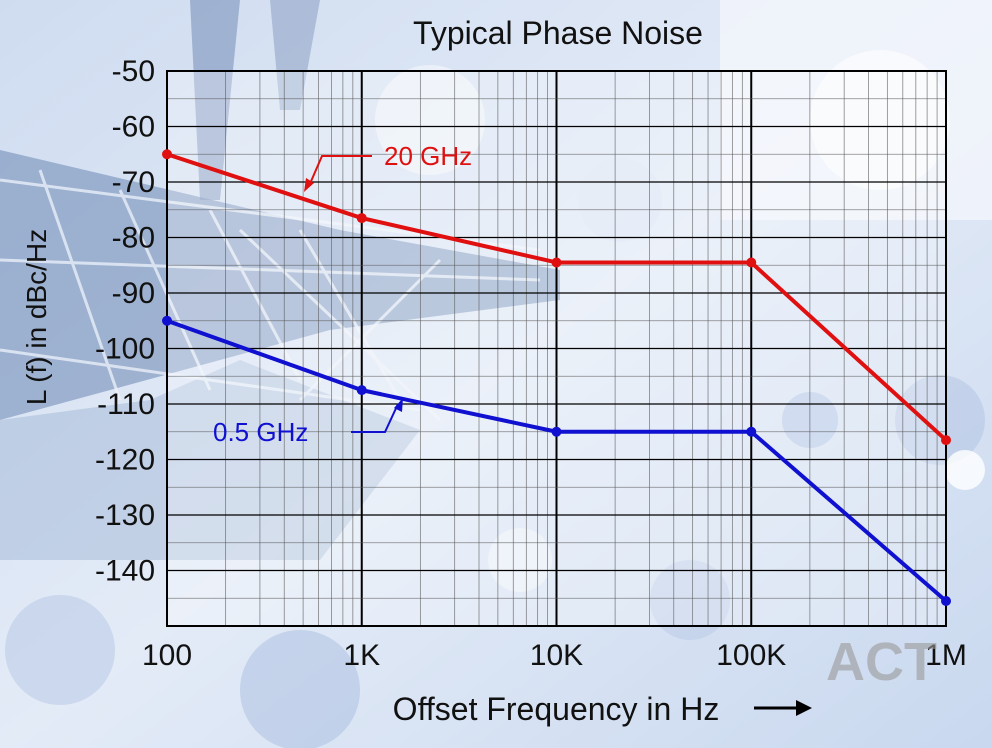  What do you see at coordinates (260, 432) in the screenshot?
I see `series-label-05ghz: 0.5 GHz` at bounding box center [260, 432].